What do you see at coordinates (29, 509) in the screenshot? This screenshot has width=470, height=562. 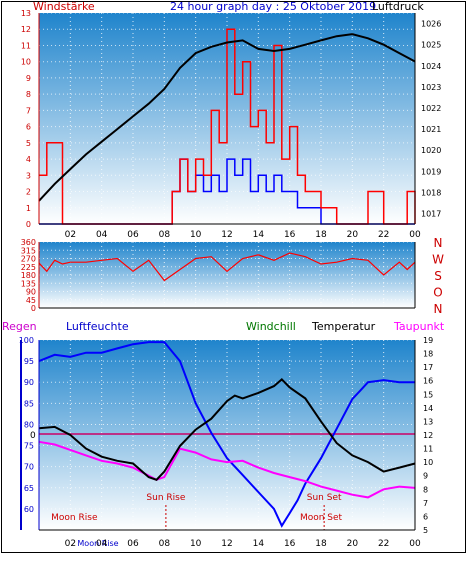 I see `humidity-tick-label: 60` at bounding box center [29, 509].